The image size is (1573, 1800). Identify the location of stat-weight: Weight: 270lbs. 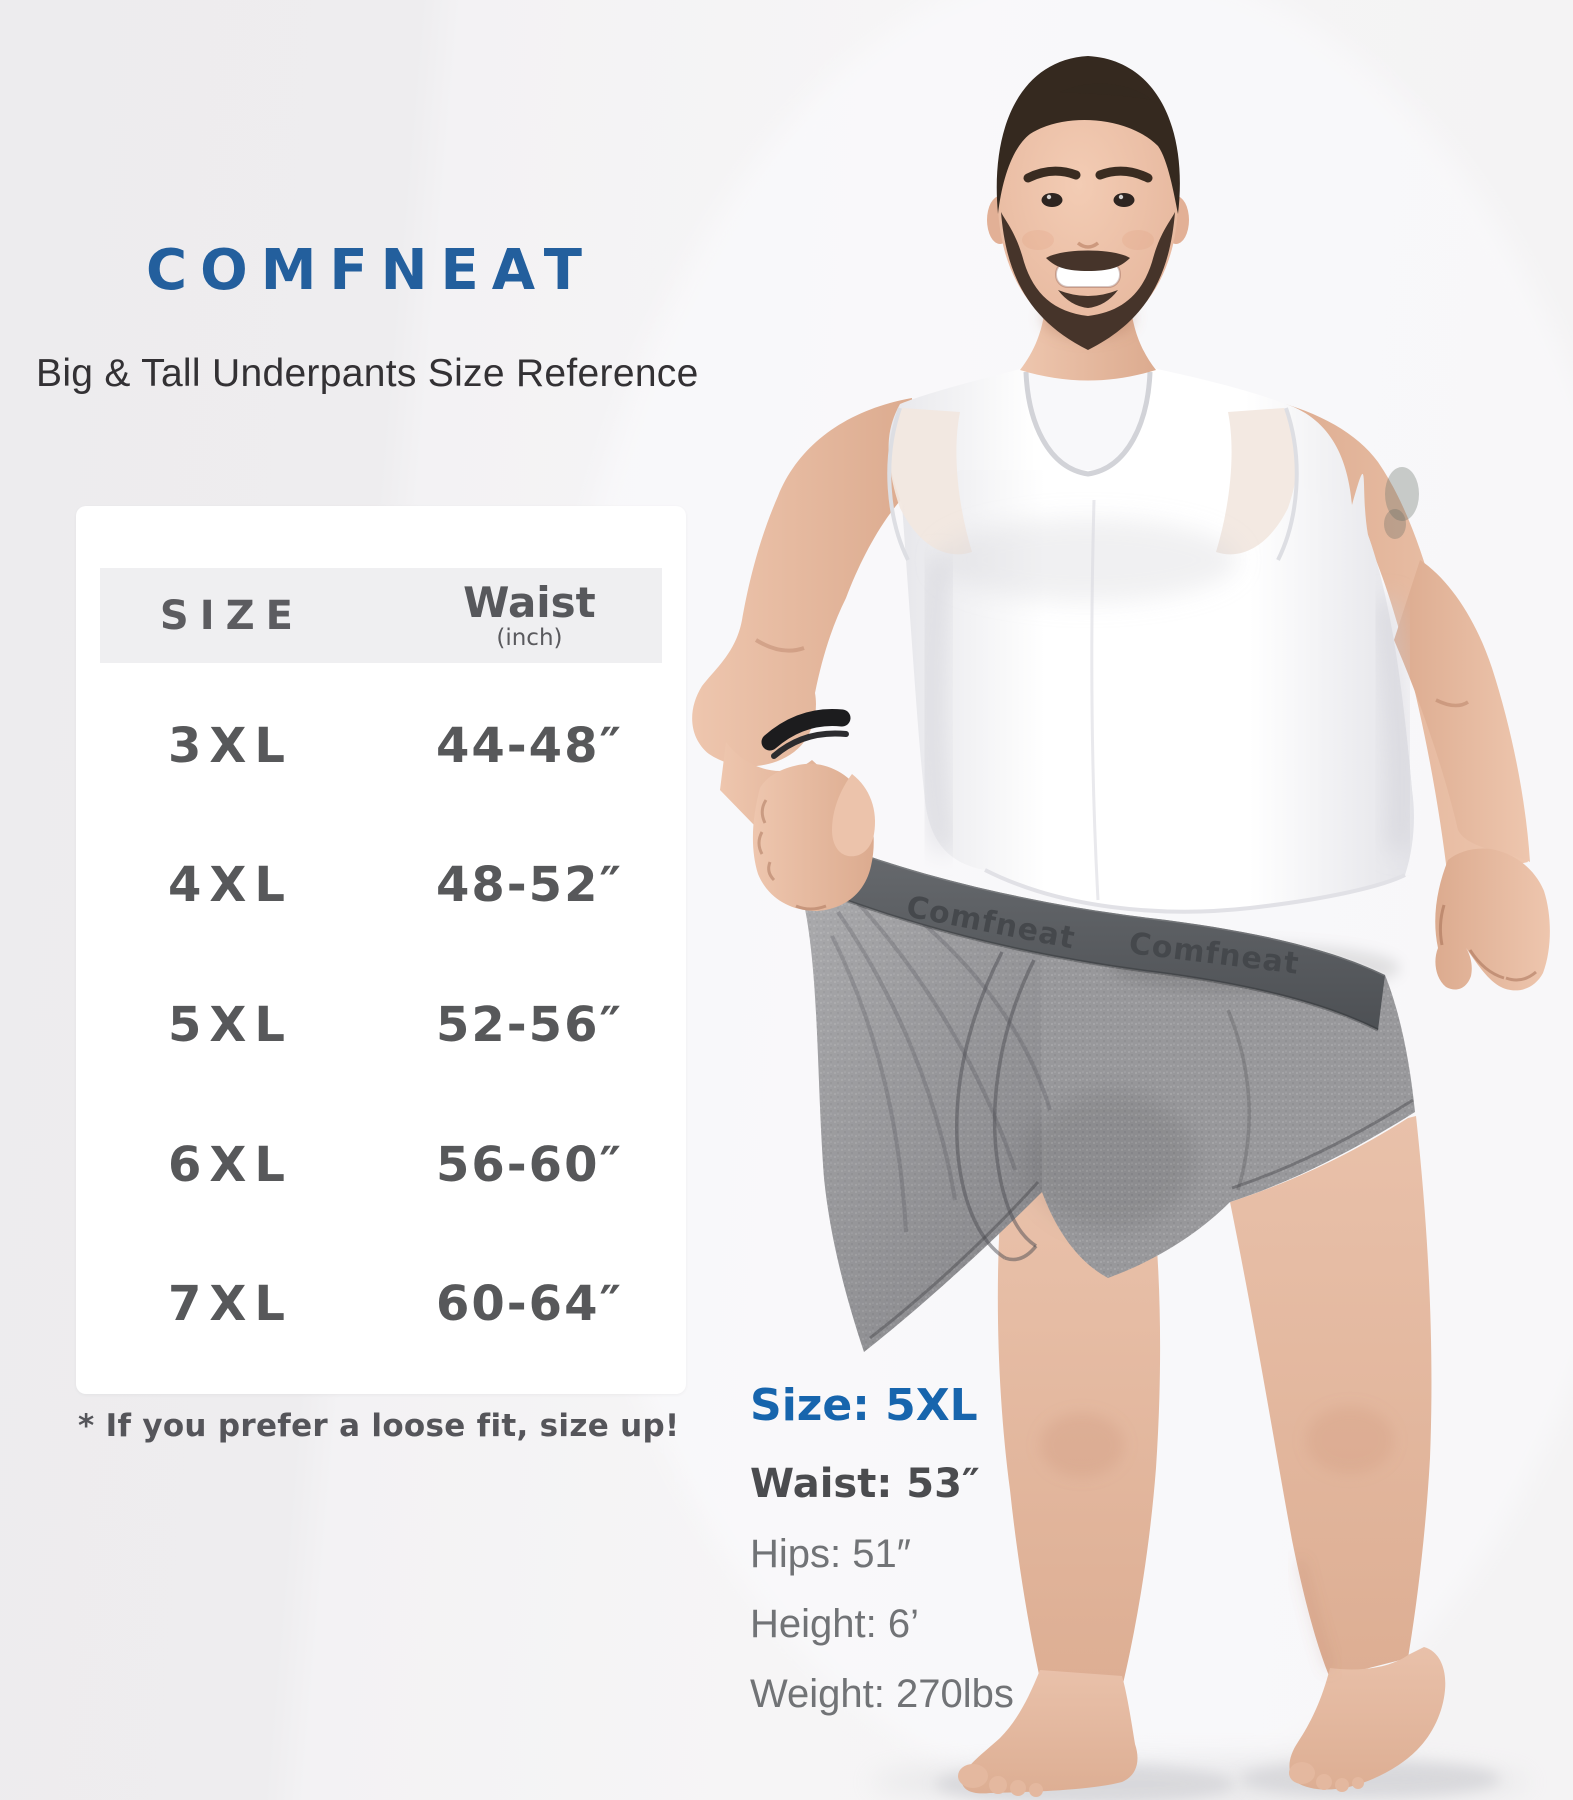
(882, 1694).